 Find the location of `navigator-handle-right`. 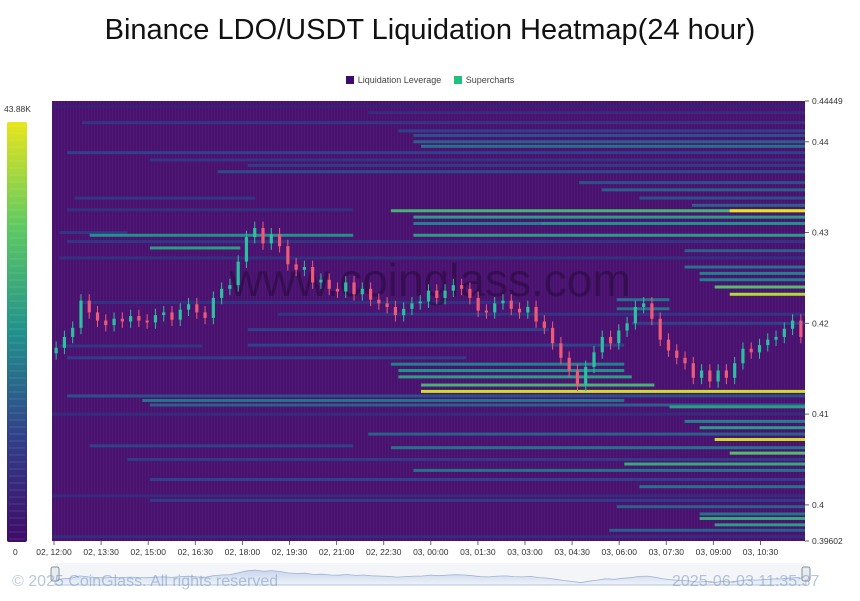

navigator-handle-right is located at coordinates (806, 574).